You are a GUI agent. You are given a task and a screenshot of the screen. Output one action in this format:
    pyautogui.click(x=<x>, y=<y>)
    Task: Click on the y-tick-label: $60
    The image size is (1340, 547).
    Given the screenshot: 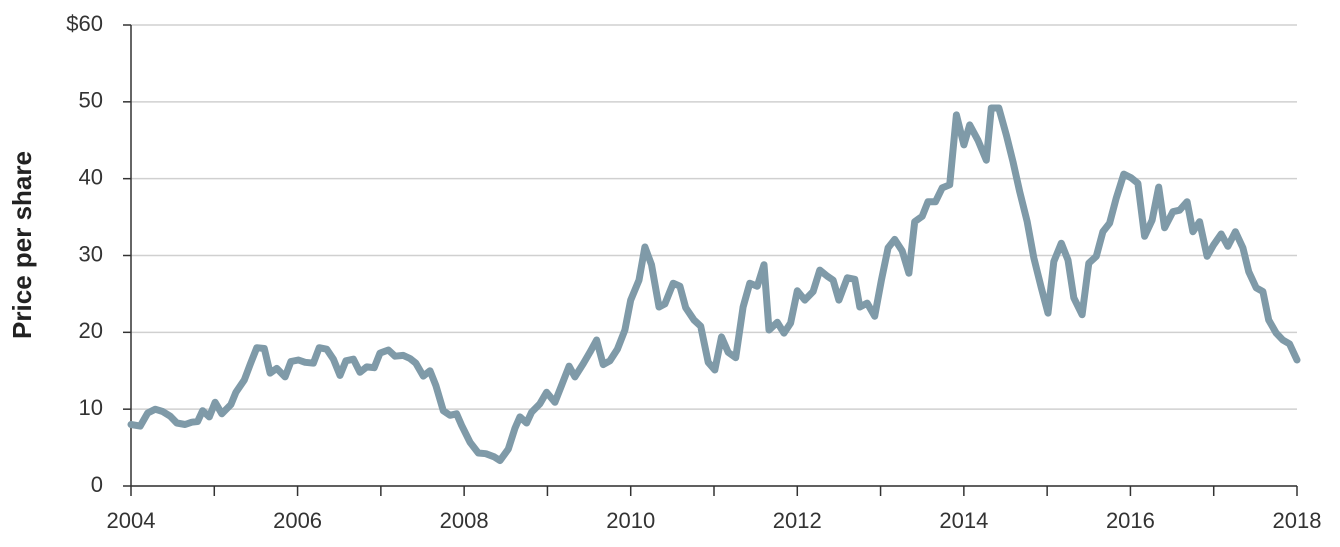 What is the action you would take?
    pyautogui.click(x=84, y=23)
    